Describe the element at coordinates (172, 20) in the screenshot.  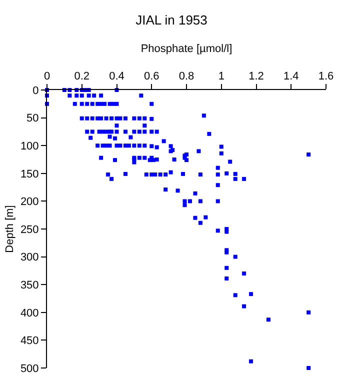
I see `chart-title: JIAL in 1953` at that location.